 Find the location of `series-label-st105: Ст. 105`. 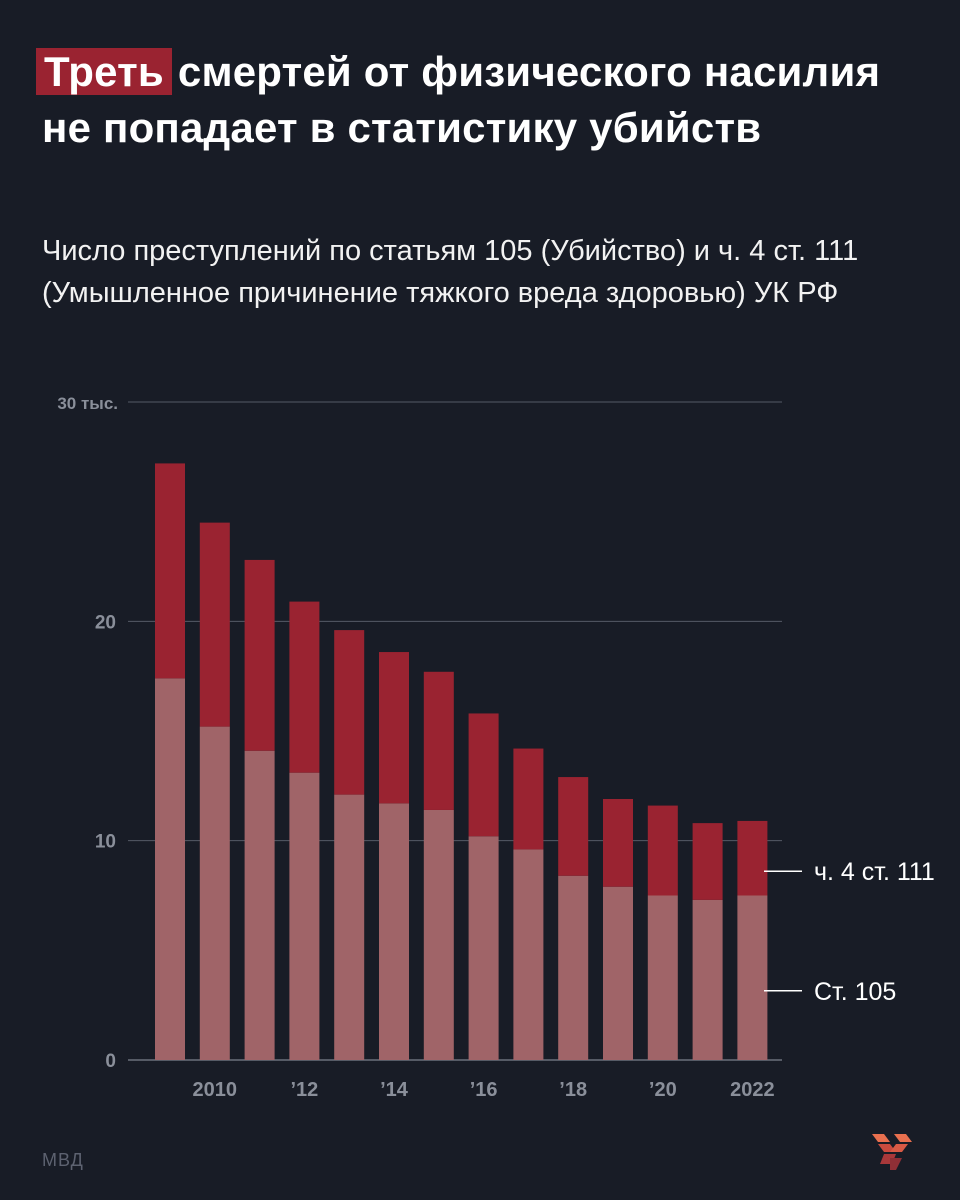

series-label-st105: Ст. 105 is located at coordinates (855, 992).